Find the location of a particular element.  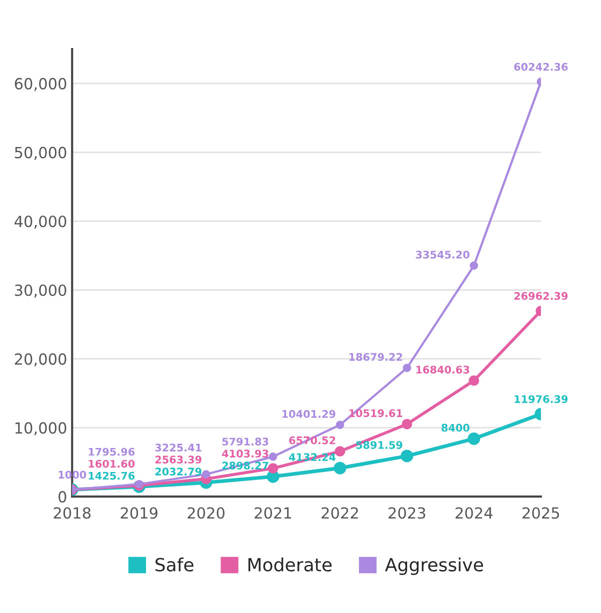

legend-label: Aggressive is located at coordinates (434, 567).